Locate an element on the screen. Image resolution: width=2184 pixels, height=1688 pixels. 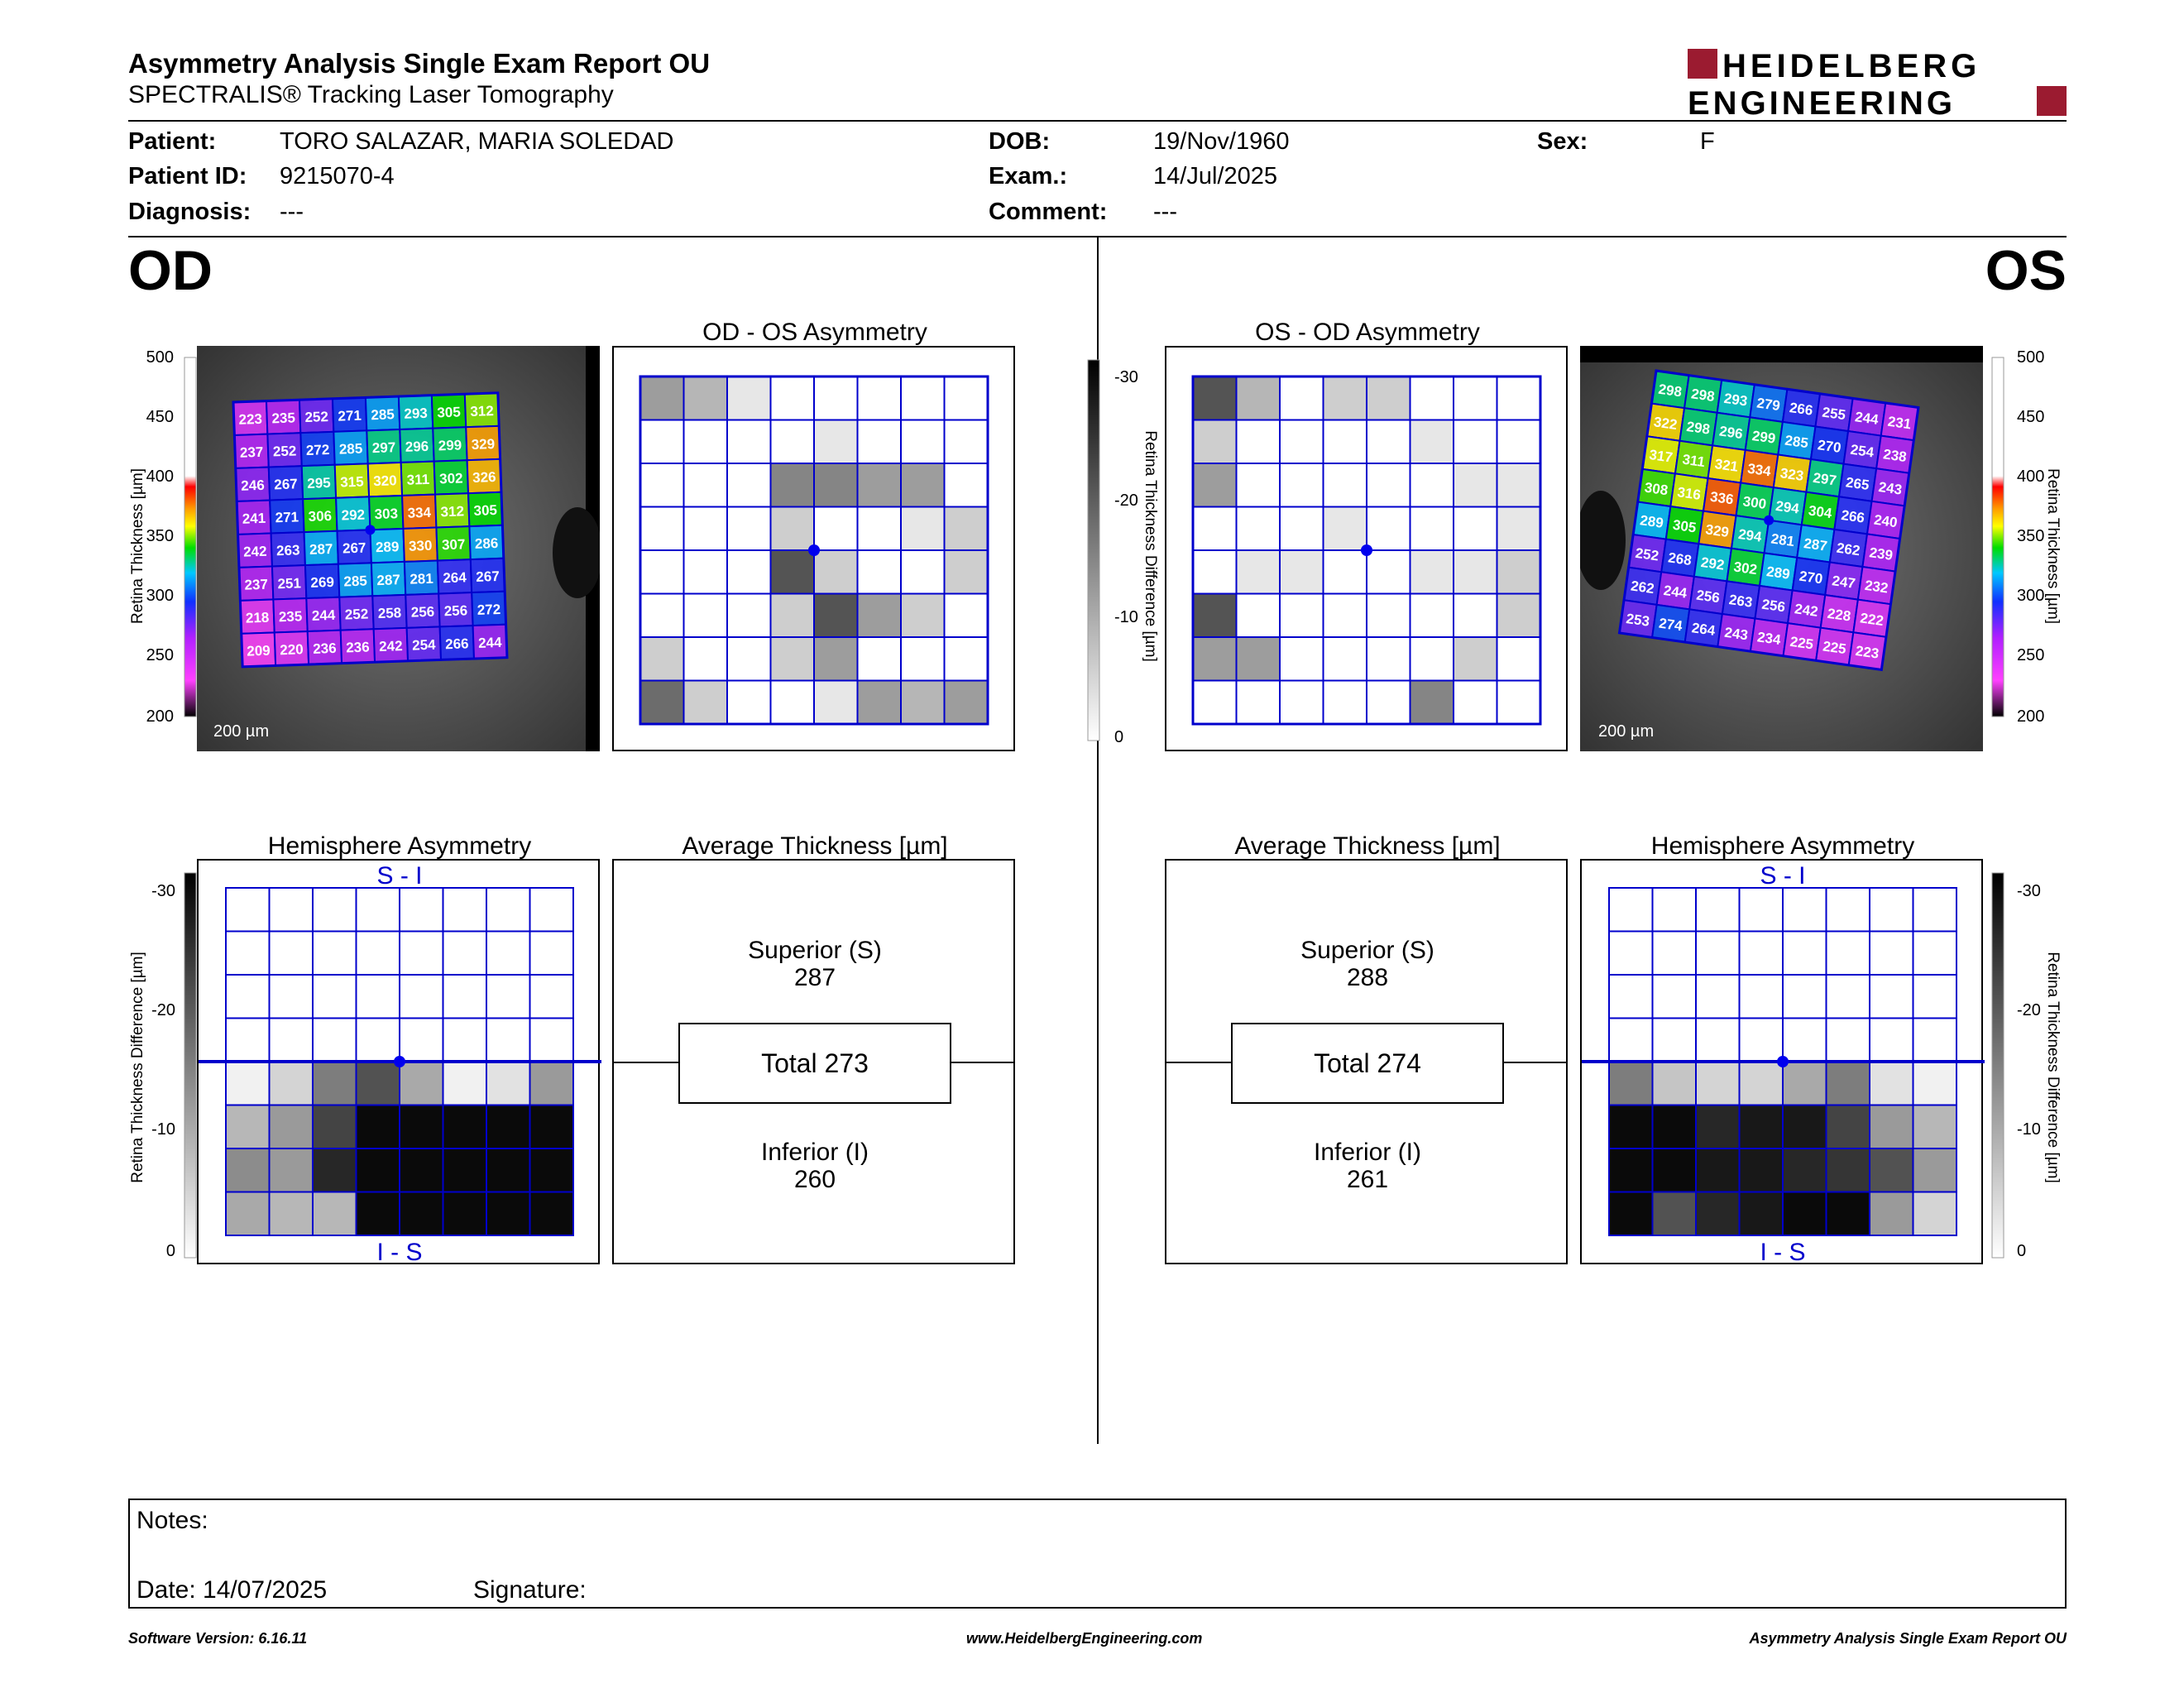
patient-name: TORO SALAZAR, MARIA SOLEDAD is located at coordinates (476, 142).